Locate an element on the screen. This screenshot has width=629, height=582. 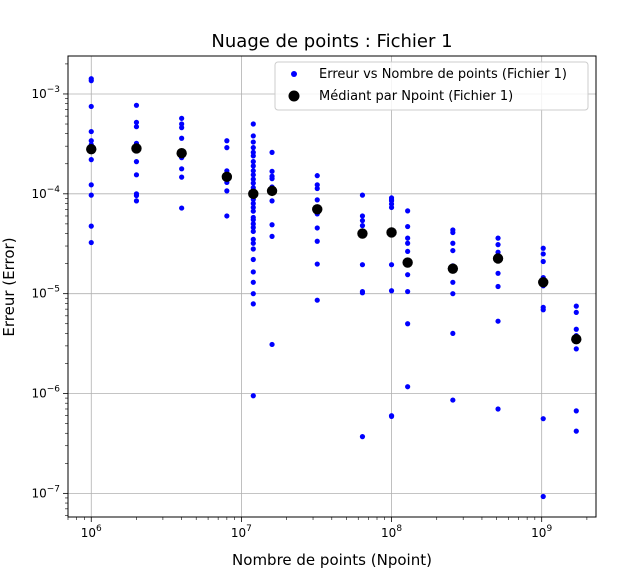
legend-marker-error-points is located at coordinates (294, 74).